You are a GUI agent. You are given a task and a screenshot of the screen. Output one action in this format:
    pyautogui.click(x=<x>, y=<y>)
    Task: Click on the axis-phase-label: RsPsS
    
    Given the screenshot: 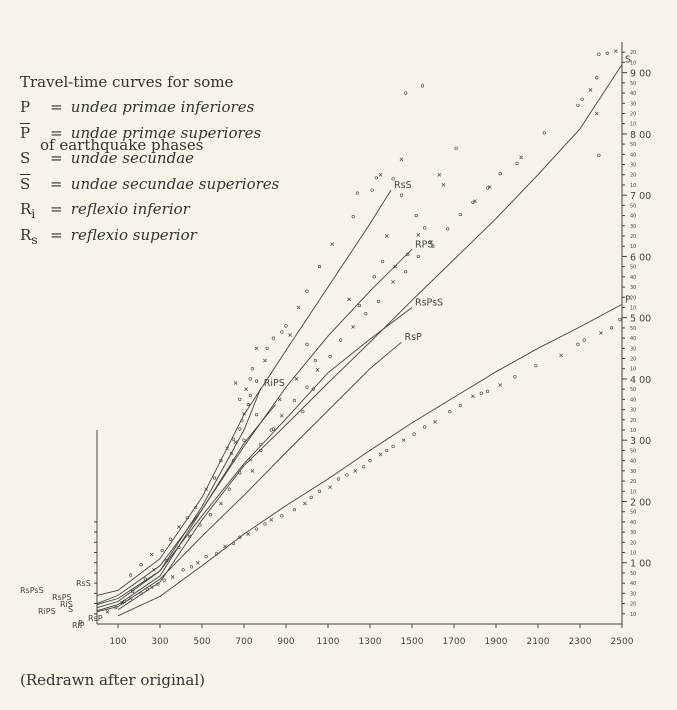 What is the action you would take?
    pyautogui.click(x=32, y=590)
    